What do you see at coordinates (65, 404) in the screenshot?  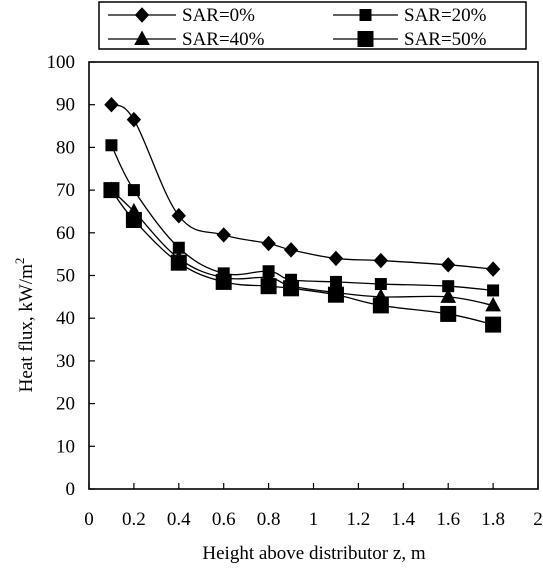 I see `y-tick-label: 20` at bounding box center [65, 404].